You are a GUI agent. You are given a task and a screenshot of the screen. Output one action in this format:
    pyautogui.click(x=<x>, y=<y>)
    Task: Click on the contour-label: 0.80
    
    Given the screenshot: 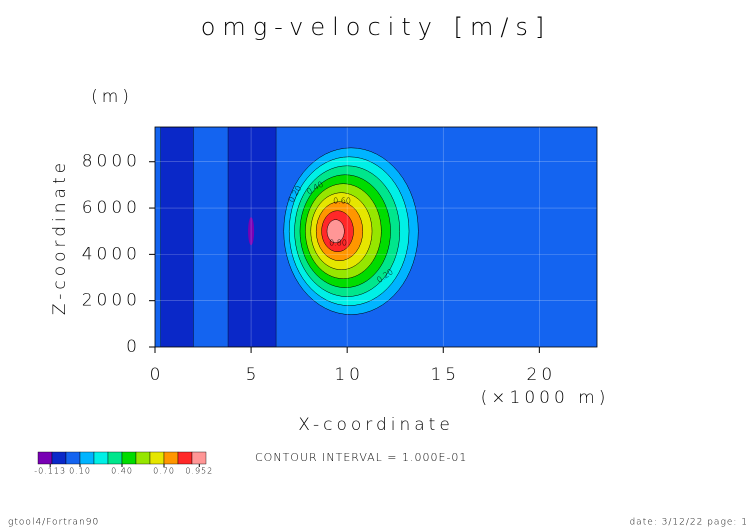 What is the action you would take?
    pyautogui.click(x=338, y=243)
    